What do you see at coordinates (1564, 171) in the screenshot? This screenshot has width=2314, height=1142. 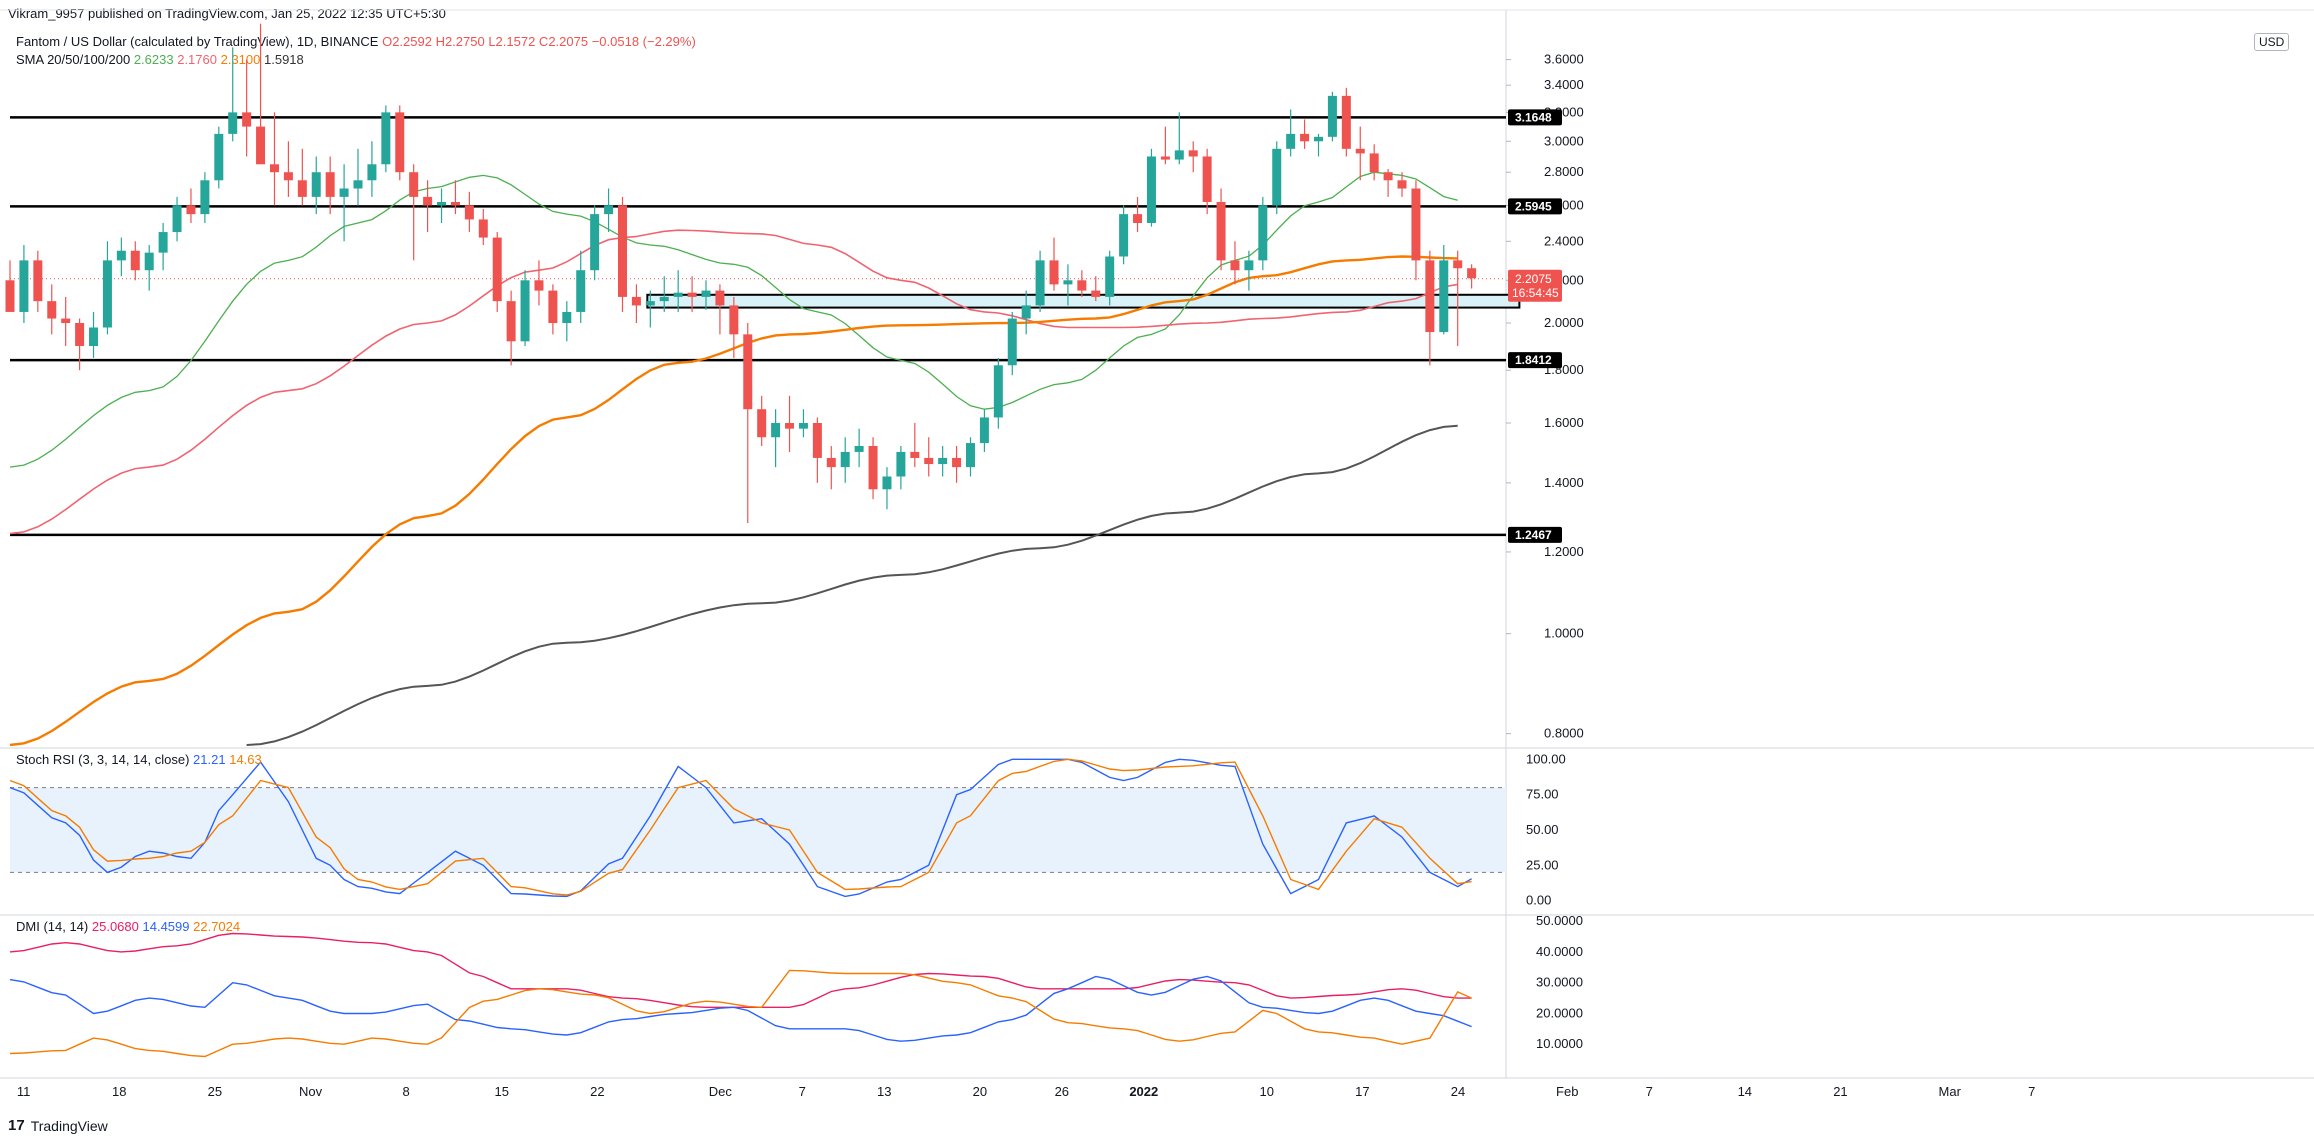 I see `price-tick-label: 2.8000` at bounding box center [1564, 171].